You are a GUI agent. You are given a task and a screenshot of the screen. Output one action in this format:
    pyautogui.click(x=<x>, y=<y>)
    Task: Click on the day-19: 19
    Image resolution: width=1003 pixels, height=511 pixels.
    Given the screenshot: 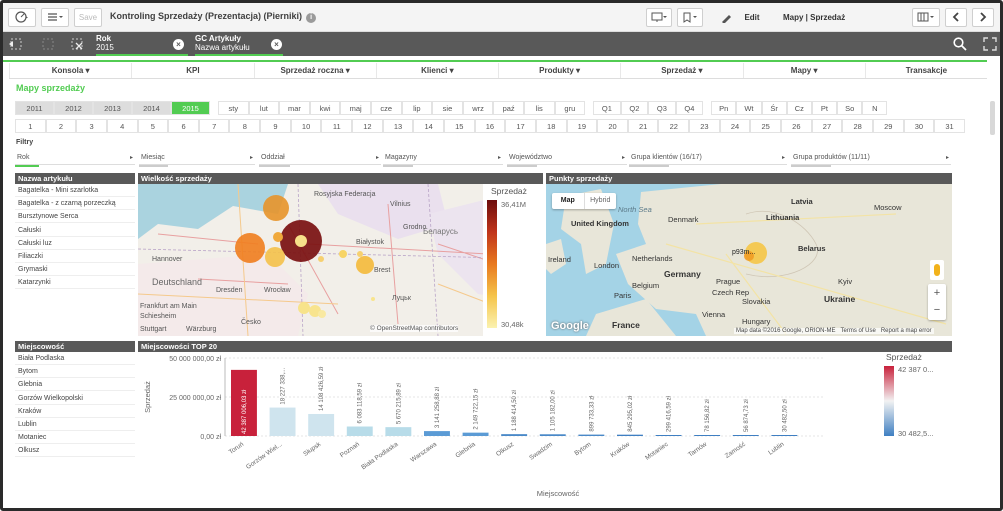 What is the action you would take?
    pyautogui.click(x=582, y=126)
    